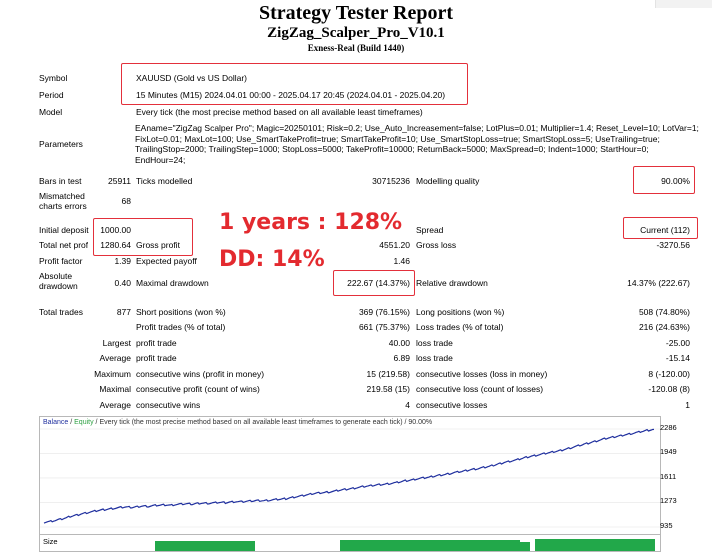 This screenshot has width=712, height=553. I want to click on parameters-label: Parameters, so click(61, 144).